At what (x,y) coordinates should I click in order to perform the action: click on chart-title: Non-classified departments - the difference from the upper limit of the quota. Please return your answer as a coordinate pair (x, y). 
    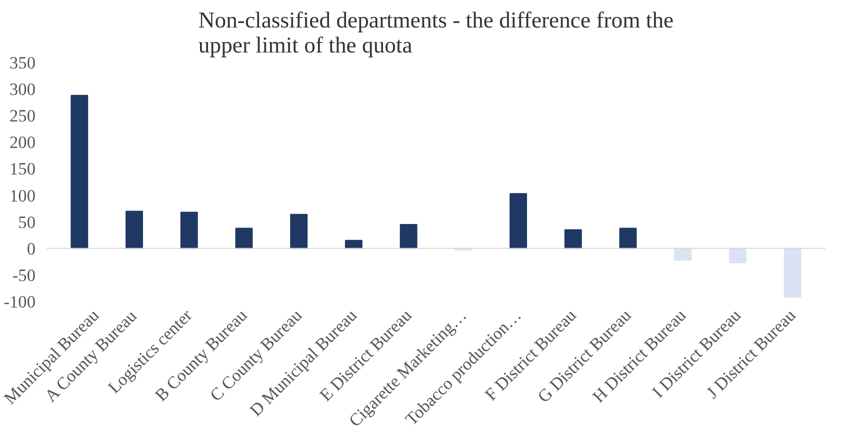
    Looking at the image, I should click on (436, 33).